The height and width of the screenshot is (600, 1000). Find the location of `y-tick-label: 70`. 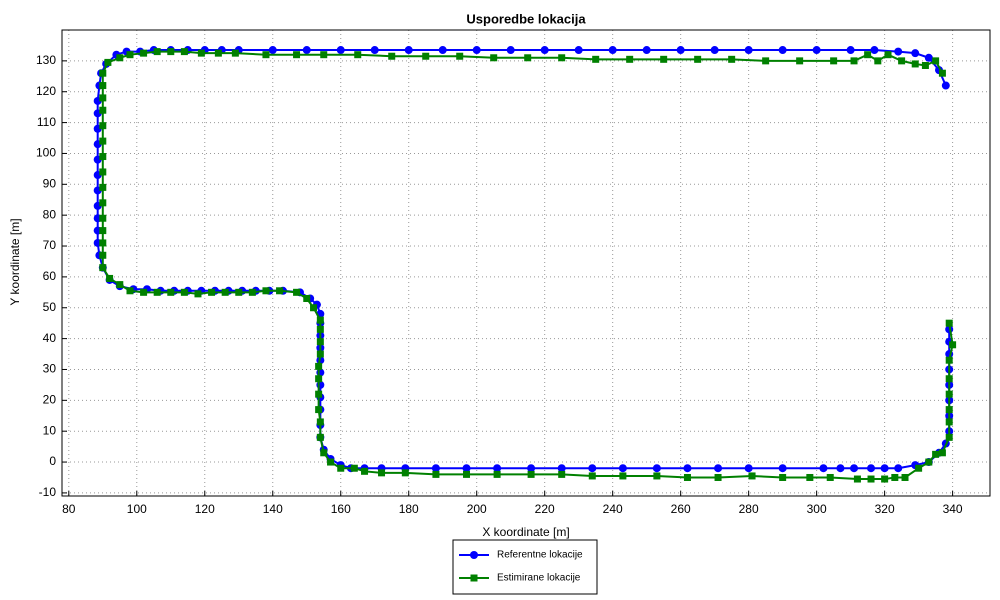

y-tick-label: 70 is located at coordinates (50, 245).